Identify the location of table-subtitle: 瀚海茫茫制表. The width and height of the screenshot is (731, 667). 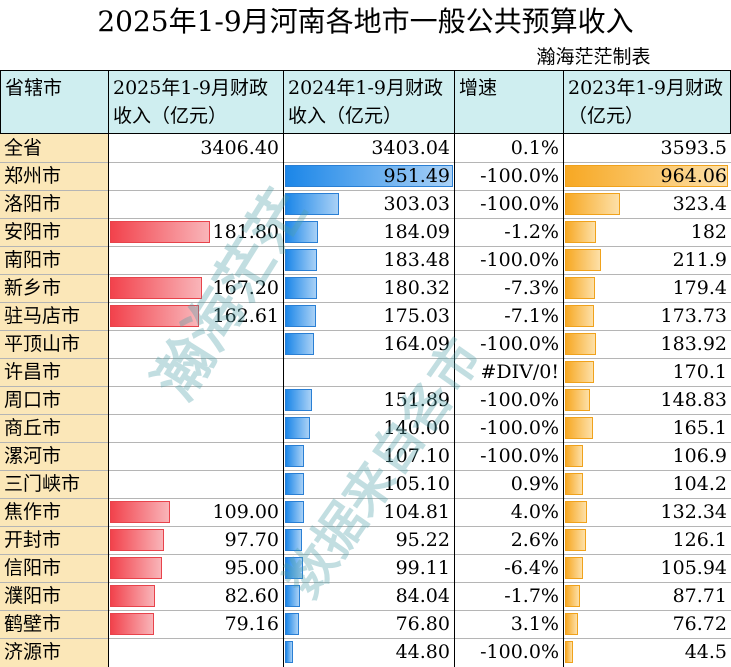
(593, 57).